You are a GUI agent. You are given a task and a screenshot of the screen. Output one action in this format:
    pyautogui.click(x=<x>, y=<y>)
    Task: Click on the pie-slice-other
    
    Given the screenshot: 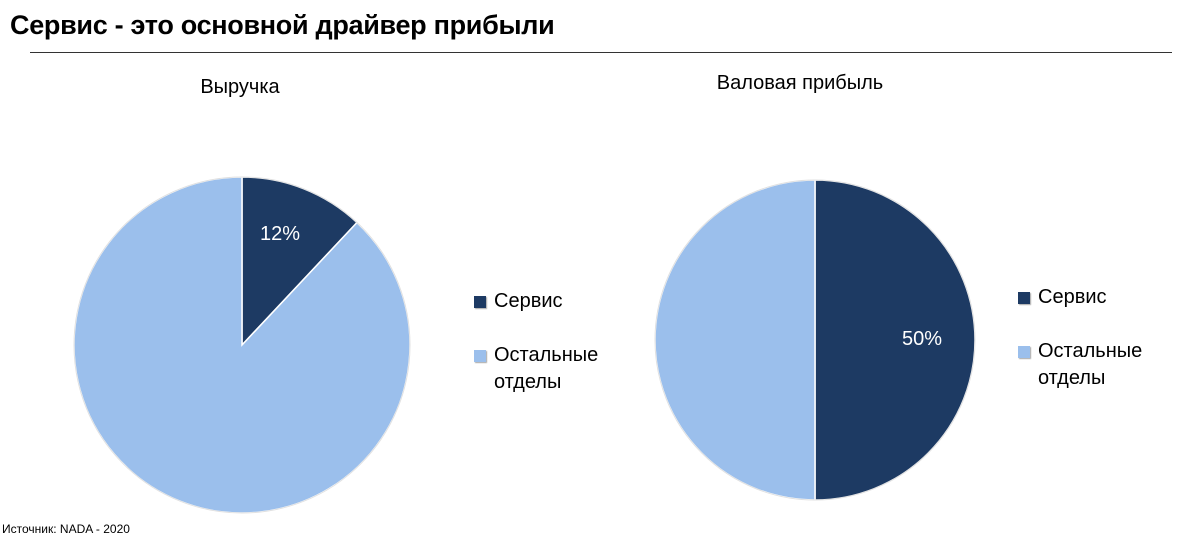 What is the action you would take?
    pyautogui.click(x=735, y=340)
    